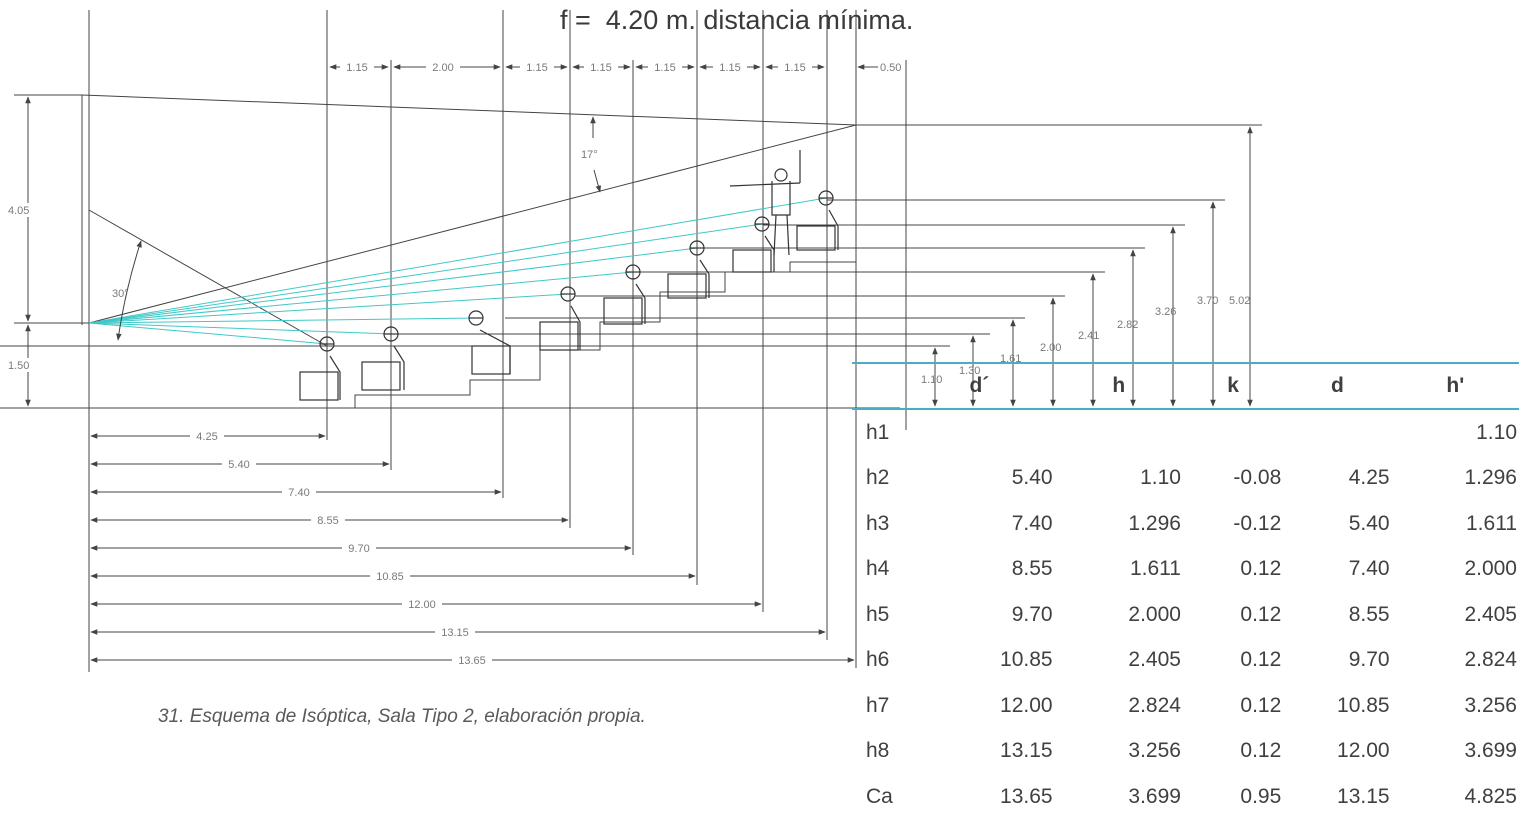  Describe the element at coordinates (878, 751) in the screenshot. I see `row-label: h8` at that location.